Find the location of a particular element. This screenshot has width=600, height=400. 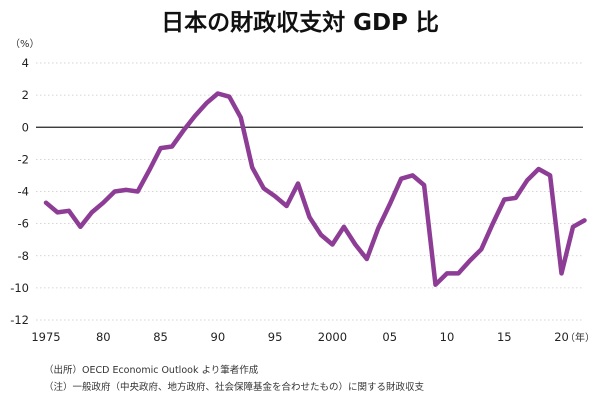

y-tick-label: 2 is located at coordinates (25, 95).